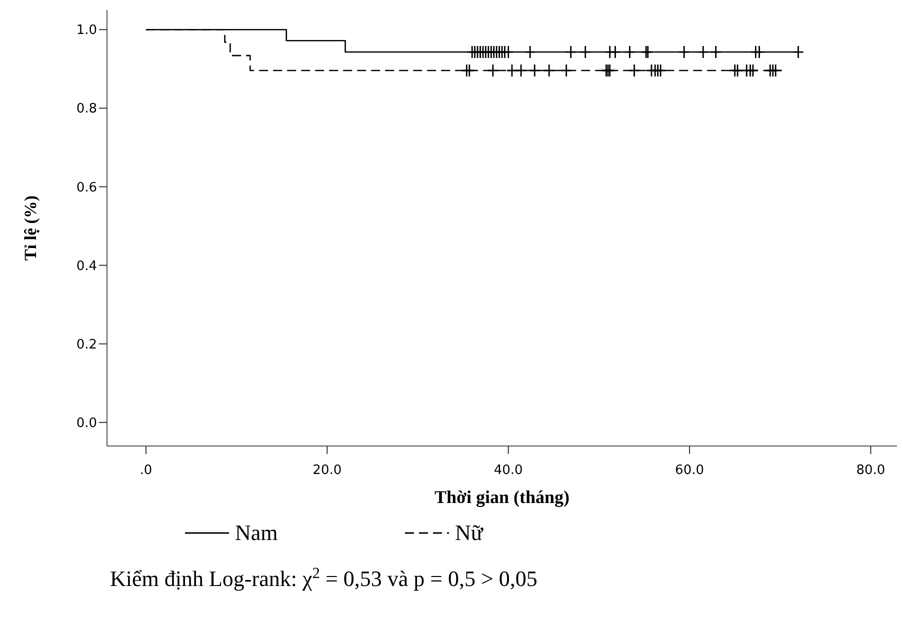  Describe the element at coordinates (86, 344) in the screenshot. I see `y-tick-label: 0.2` at that location.